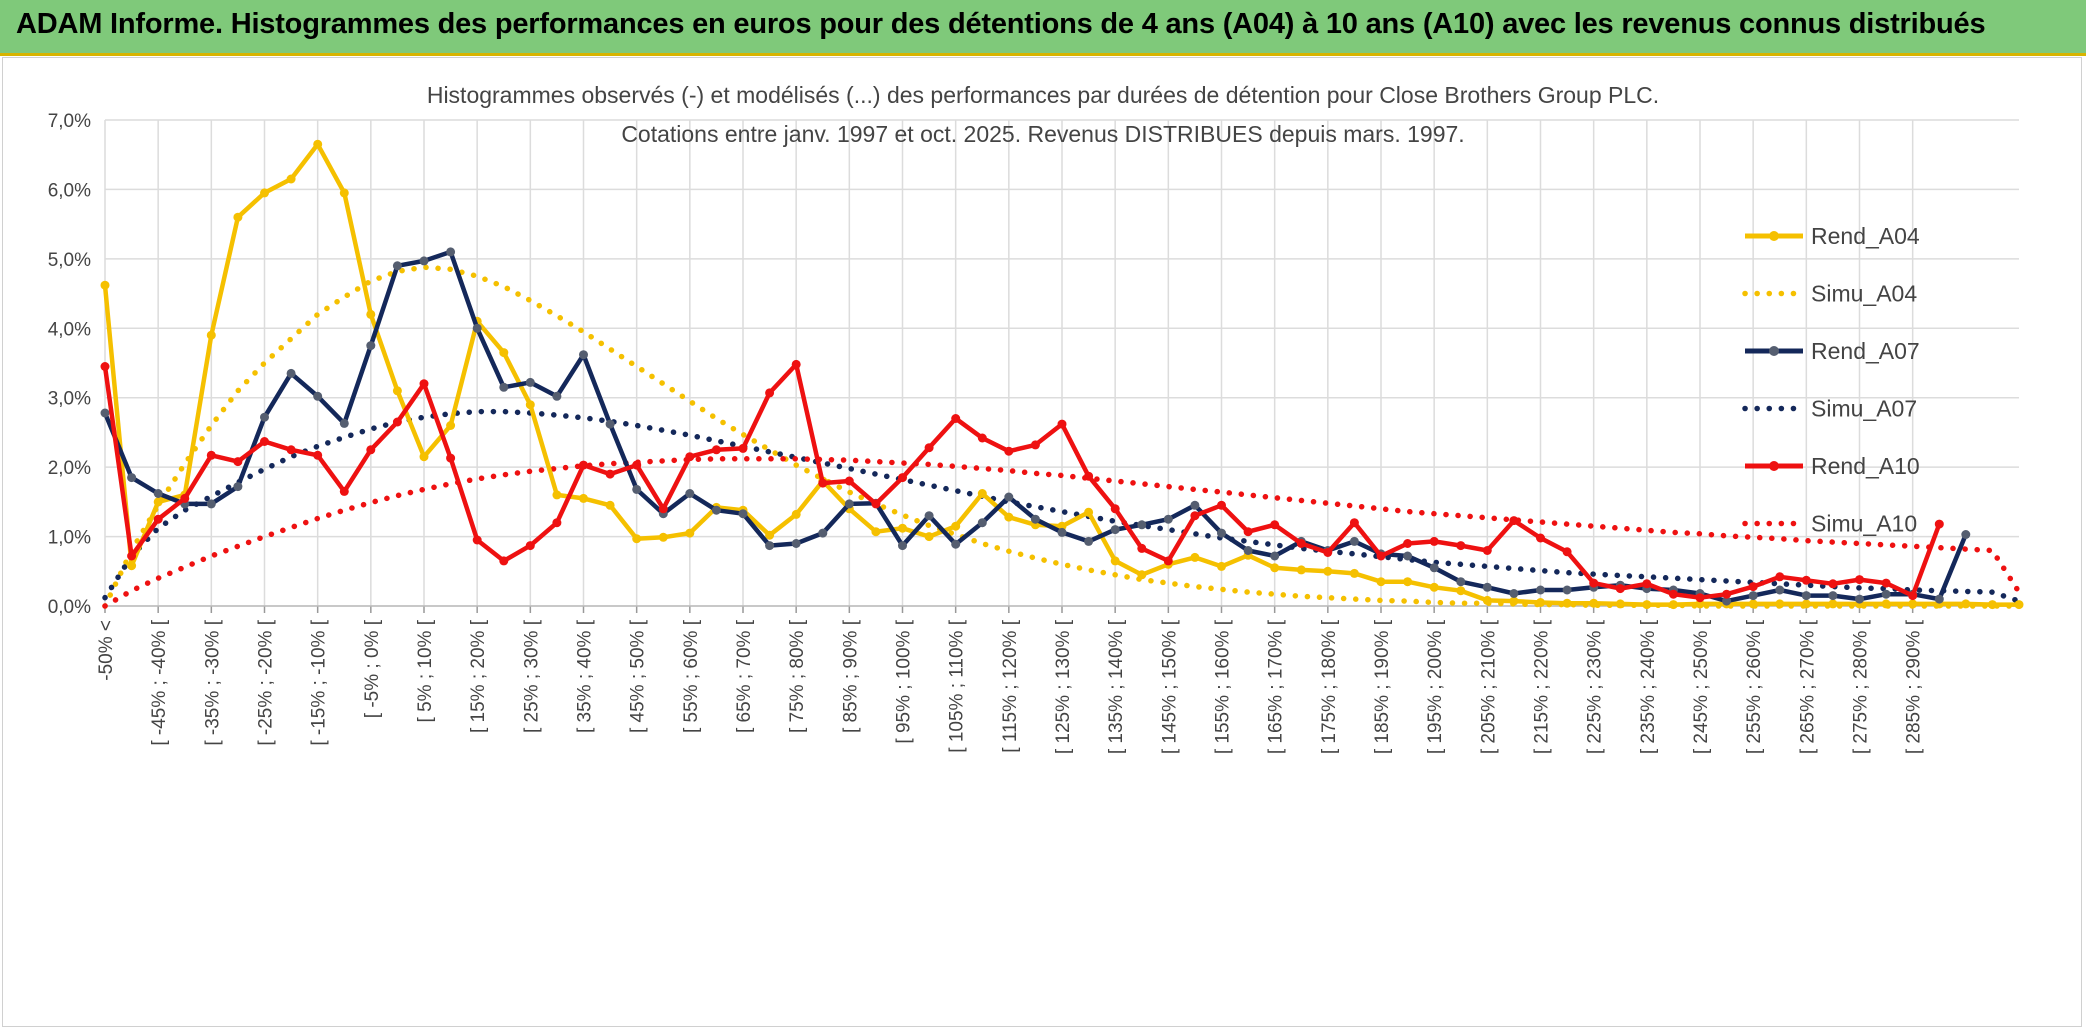  What do you see at coordinates (69, 190) in the screenshot?
I see `y-tick-label: 6,0%` at bounding box center [69, 190].